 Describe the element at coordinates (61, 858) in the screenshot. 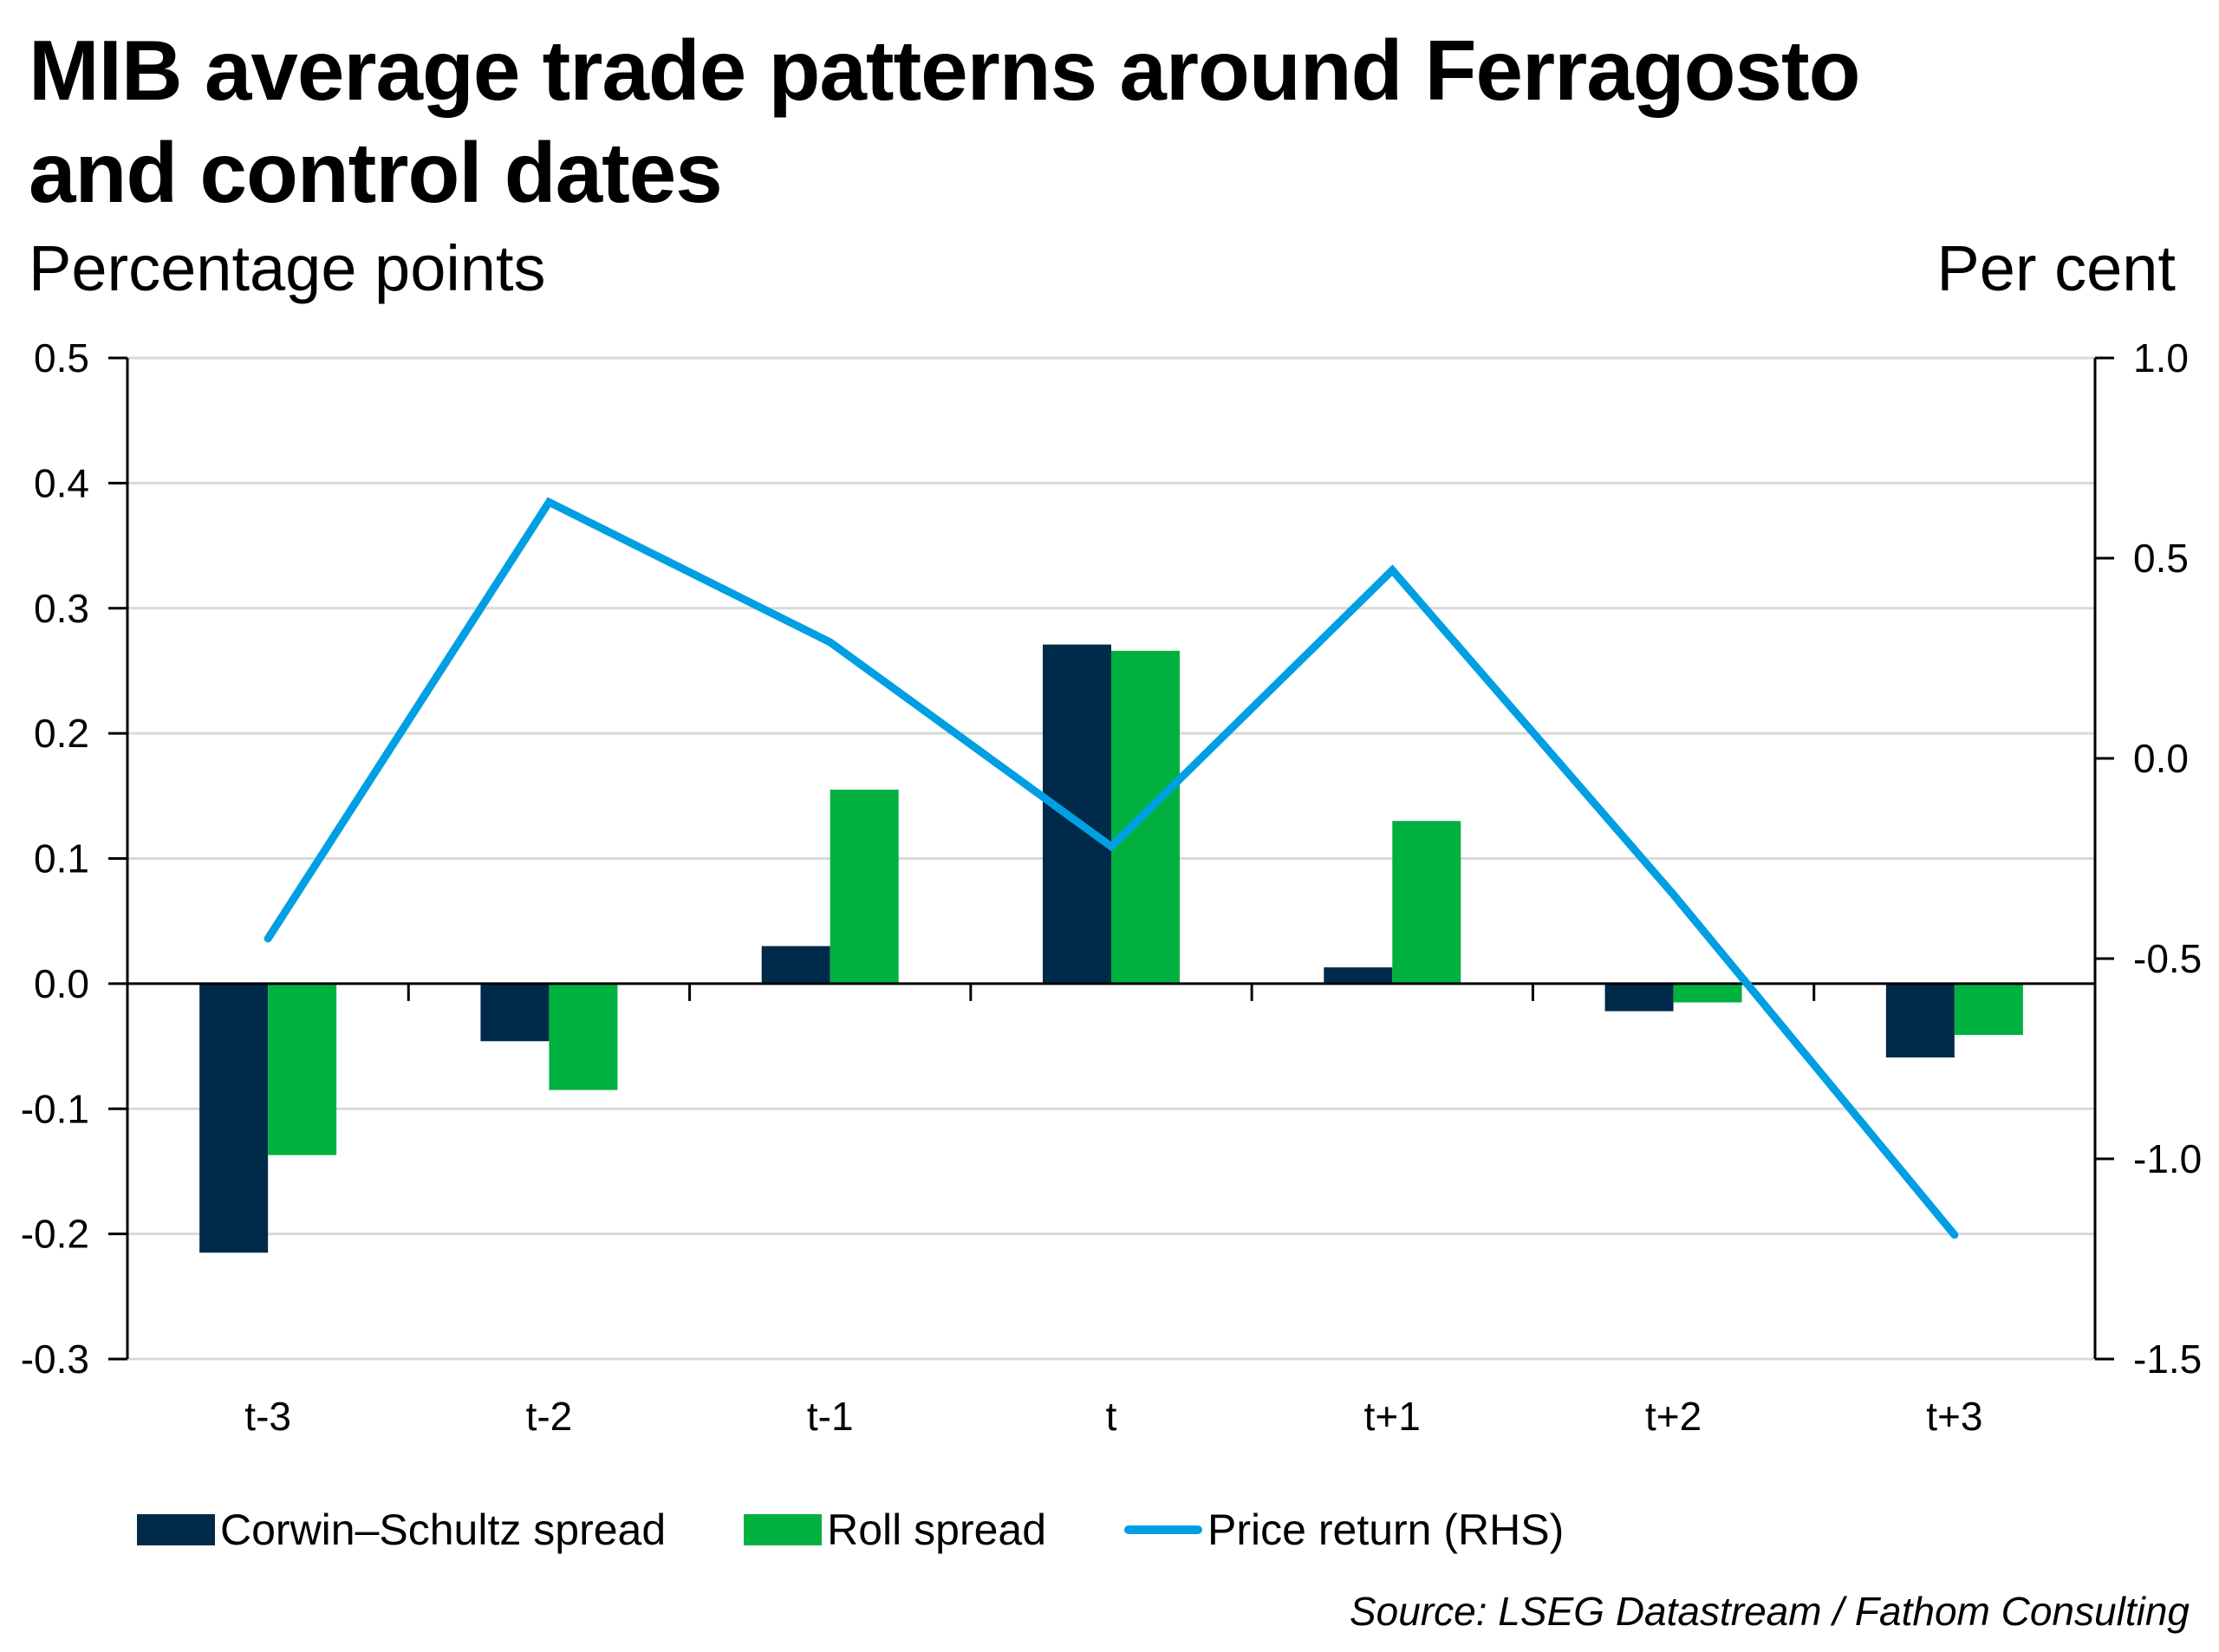

I see `left-axis-tick-label: 0.1` at that location.